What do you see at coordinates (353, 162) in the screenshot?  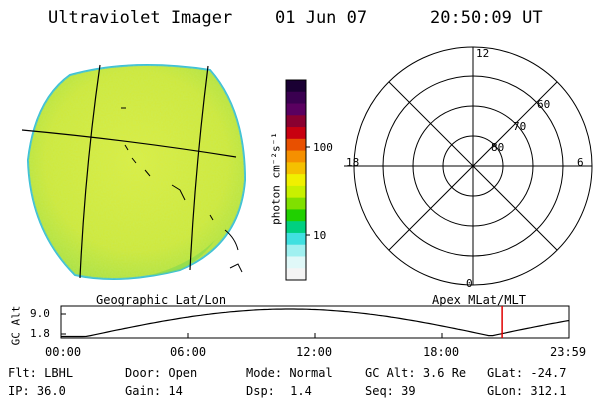 I see `mlt-label-18: 18` at bounding box center [353, 162].